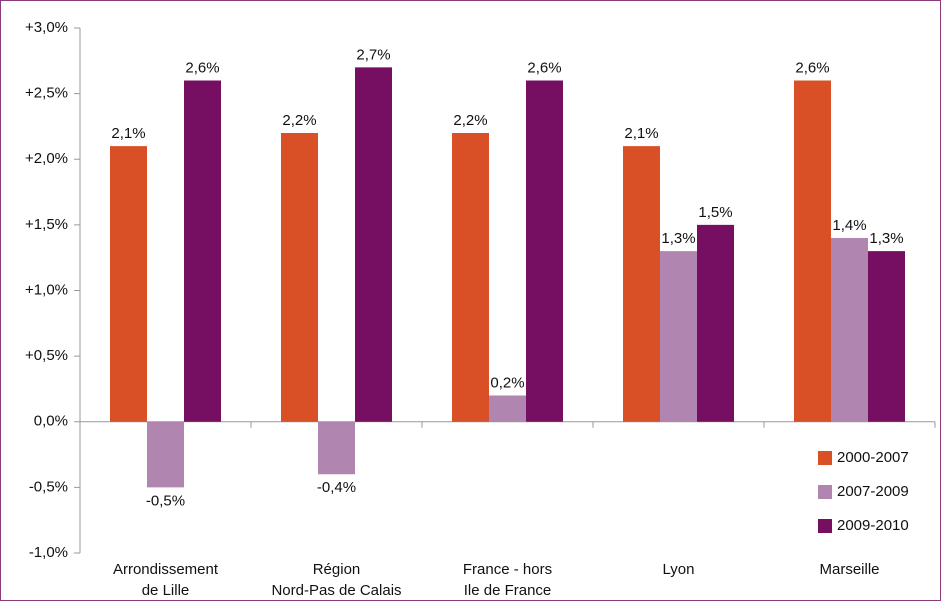 This screenshot has width=941, height=601. I want to click on legend-label: 2007-2009, so click(873, 491).